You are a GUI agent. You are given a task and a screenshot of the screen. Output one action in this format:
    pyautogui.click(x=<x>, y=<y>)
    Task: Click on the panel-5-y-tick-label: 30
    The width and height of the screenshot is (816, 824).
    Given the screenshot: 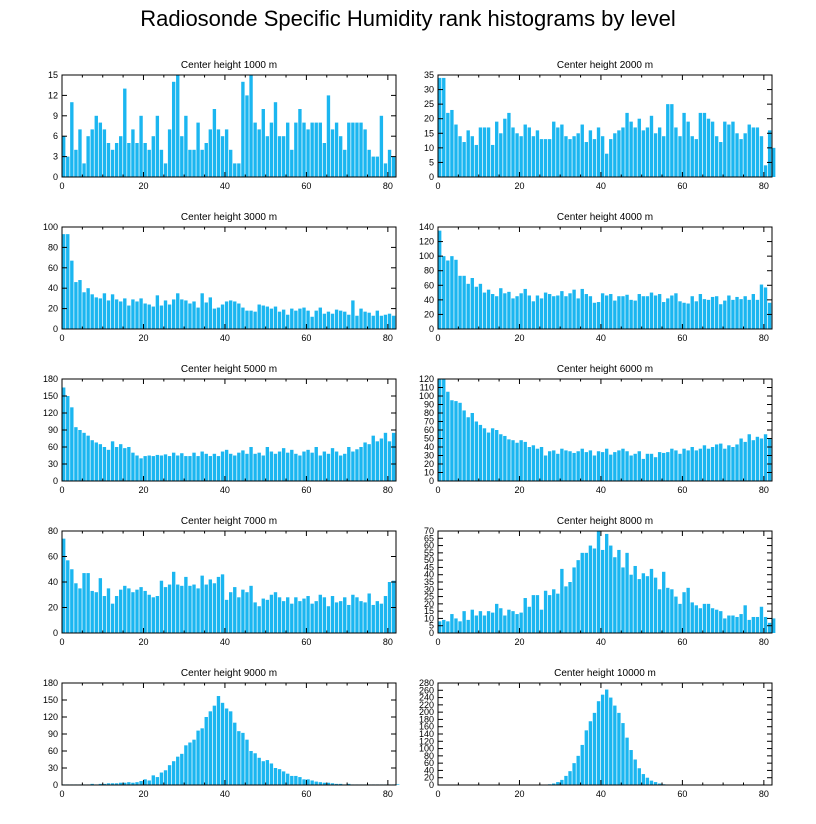 What is the action you would take?
    pyautogui.click(x=53, y=464)
    